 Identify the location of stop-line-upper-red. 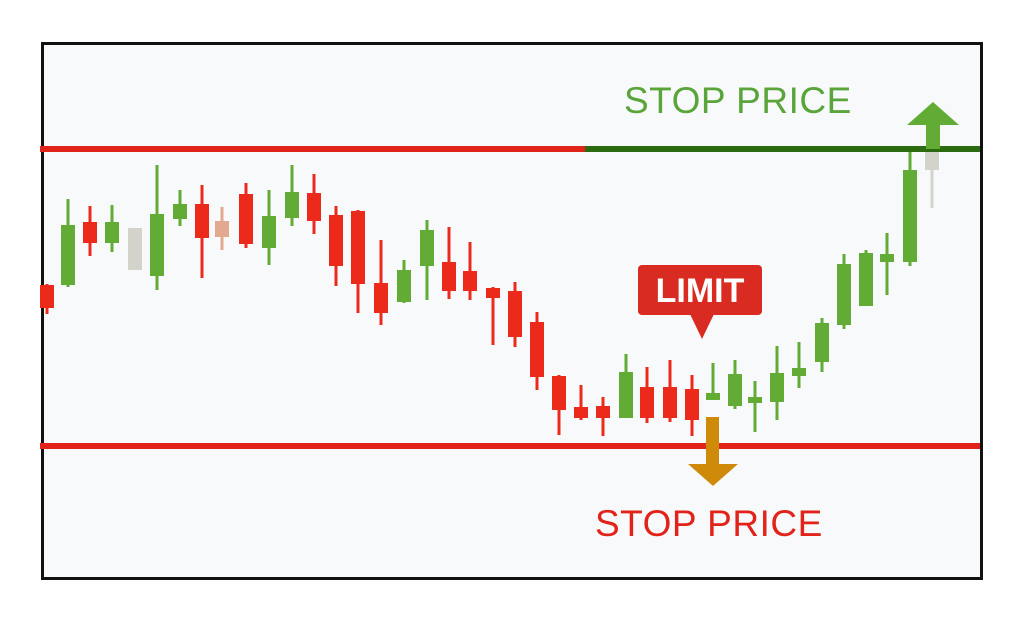
(312, 149).